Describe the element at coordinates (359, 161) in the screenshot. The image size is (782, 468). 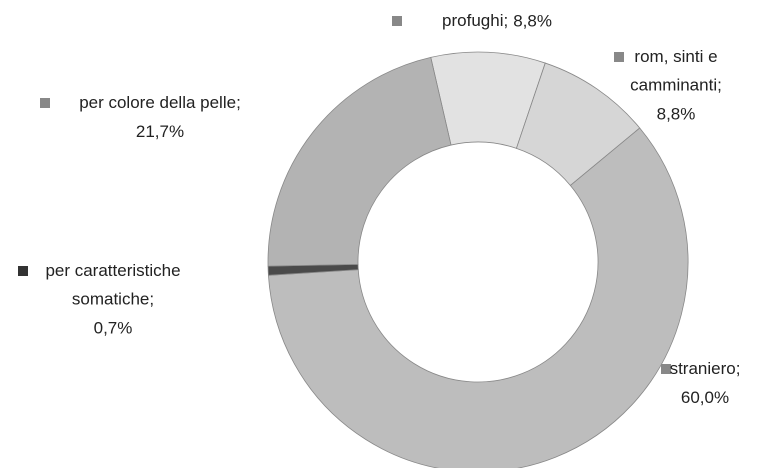
I see `donut-slice` at that location.